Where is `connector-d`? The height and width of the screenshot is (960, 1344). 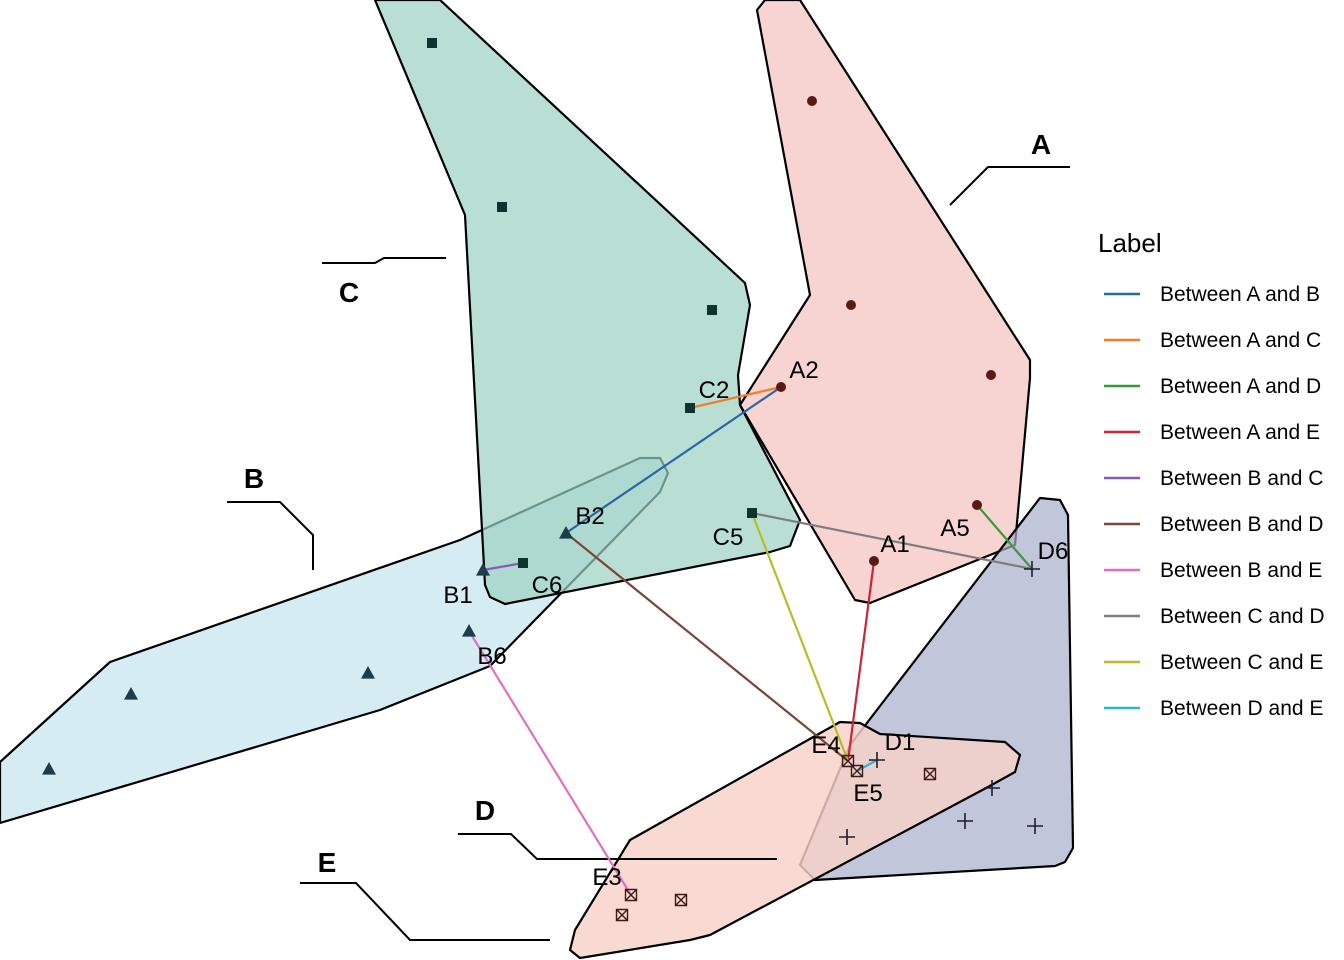
connector-d is located at coordinates (617, 846).